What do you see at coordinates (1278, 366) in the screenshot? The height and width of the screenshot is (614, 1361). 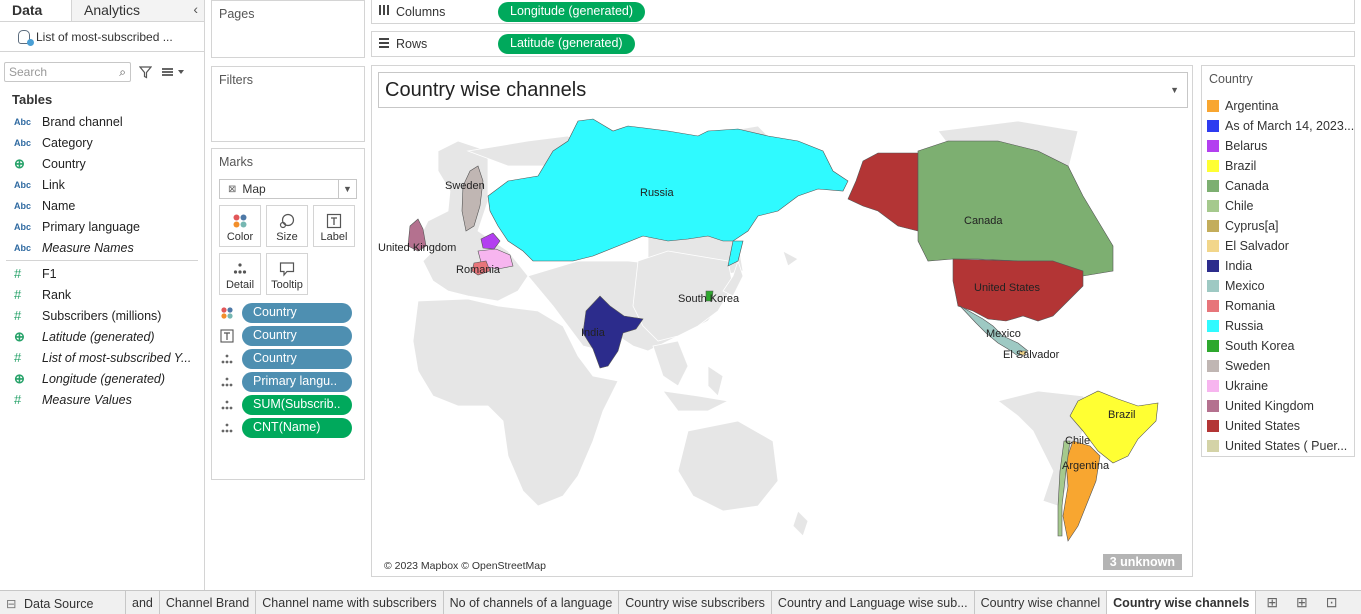 I see `legend-item: Sweden` at bounding box center [1278, 366].